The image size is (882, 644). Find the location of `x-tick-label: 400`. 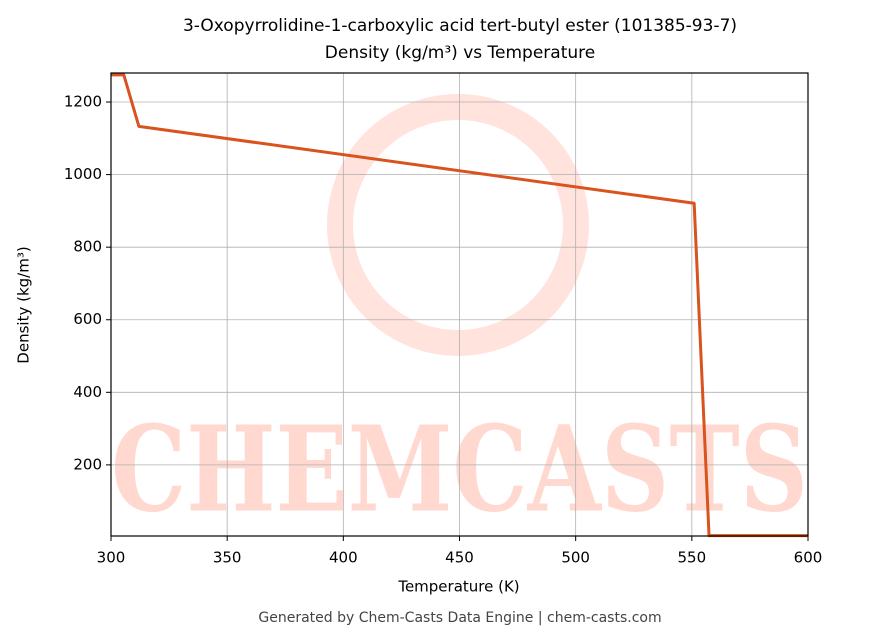

x-tick-label: 400 is located at coordinates (343, 558).